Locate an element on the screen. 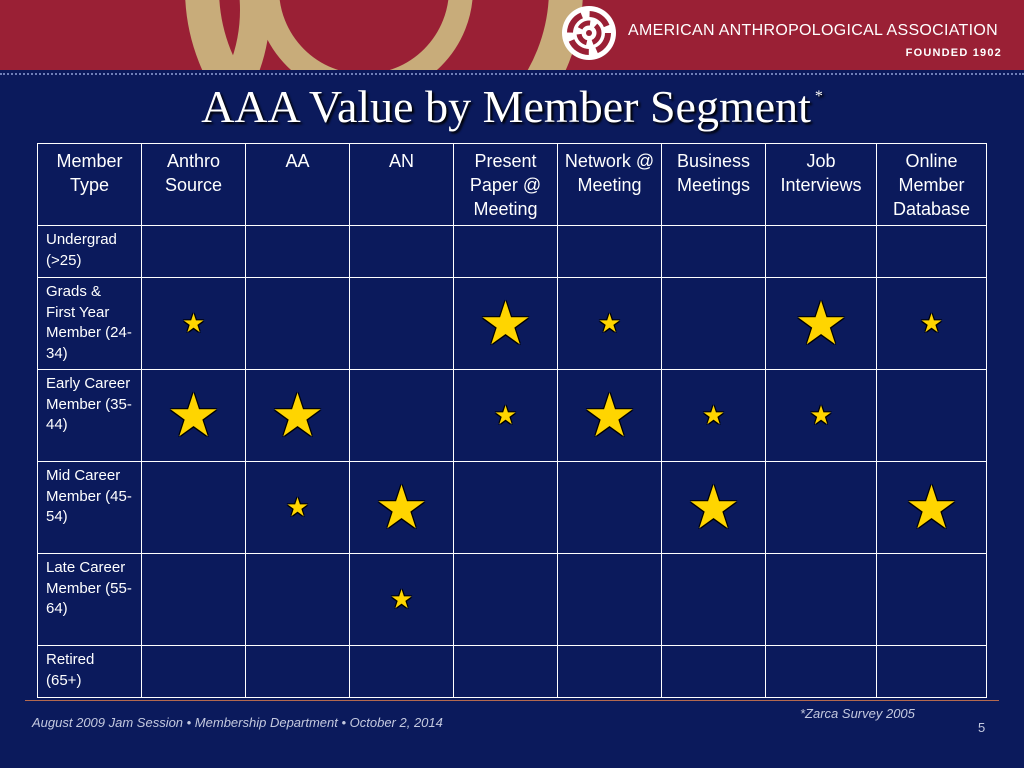  column-header: Business Meetings is located at coordinates (713, 184).